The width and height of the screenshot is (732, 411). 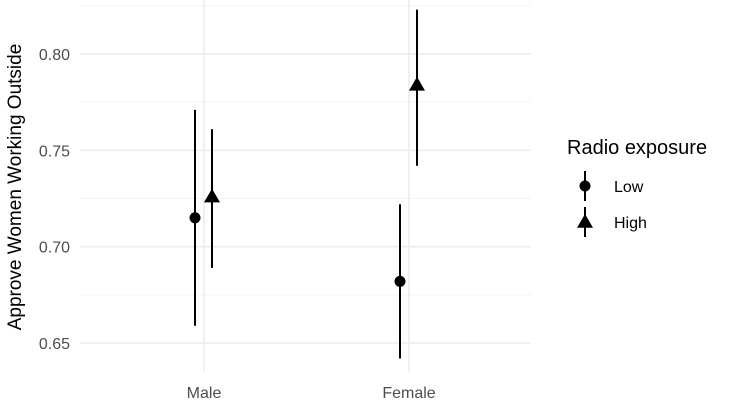 What do you see at coordinates (400, 281) in the screenshot?
I see `point-low-female` at bounding box center [400, 281].